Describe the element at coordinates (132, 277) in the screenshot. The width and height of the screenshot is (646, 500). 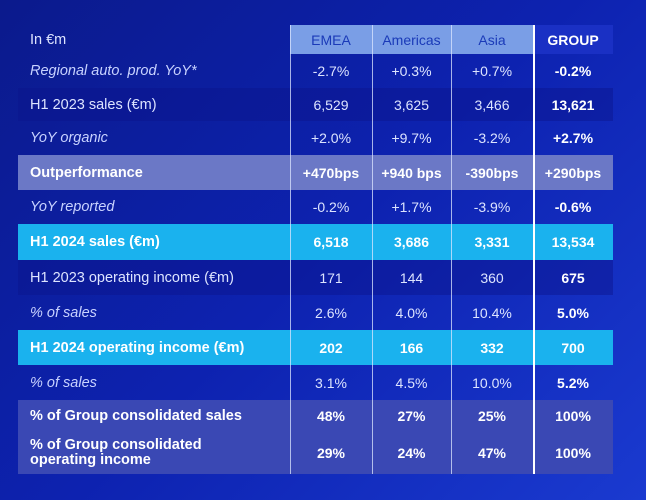
I see `row-label: H1 2023 operating income (€m)` at that location.